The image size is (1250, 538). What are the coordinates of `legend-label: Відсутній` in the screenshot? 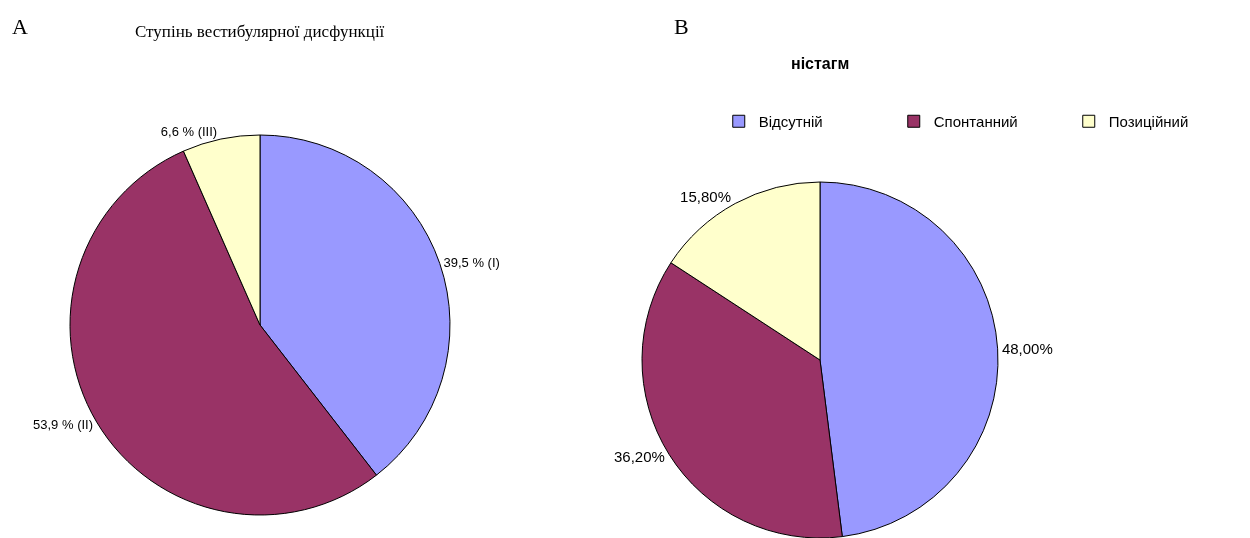 It's located at (790, 122).